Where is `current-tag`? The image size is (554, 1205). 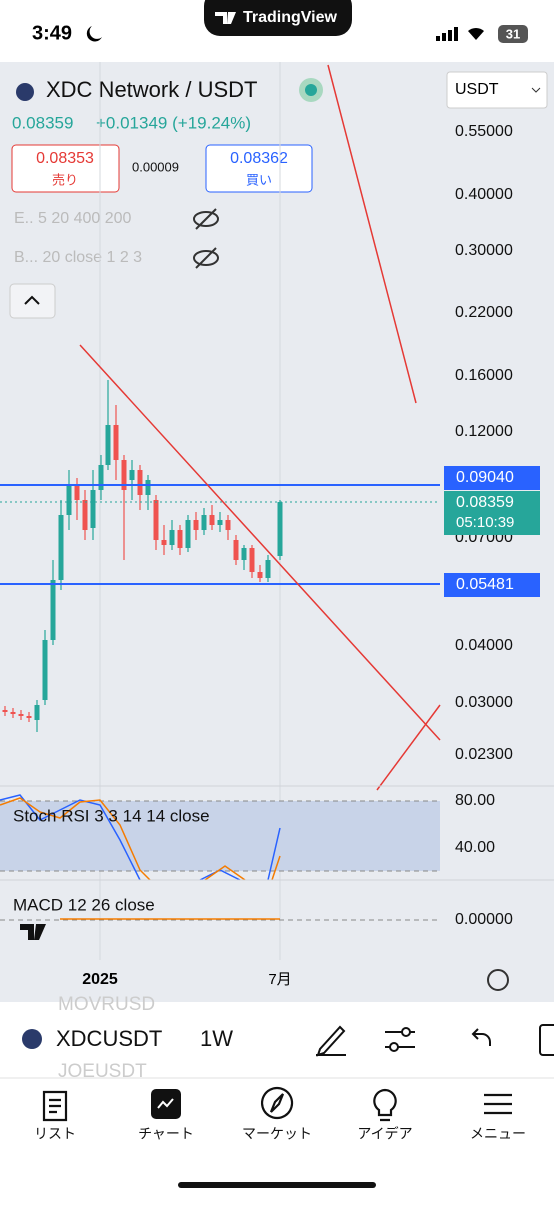
current-tag is located at coordinates (492, 513).